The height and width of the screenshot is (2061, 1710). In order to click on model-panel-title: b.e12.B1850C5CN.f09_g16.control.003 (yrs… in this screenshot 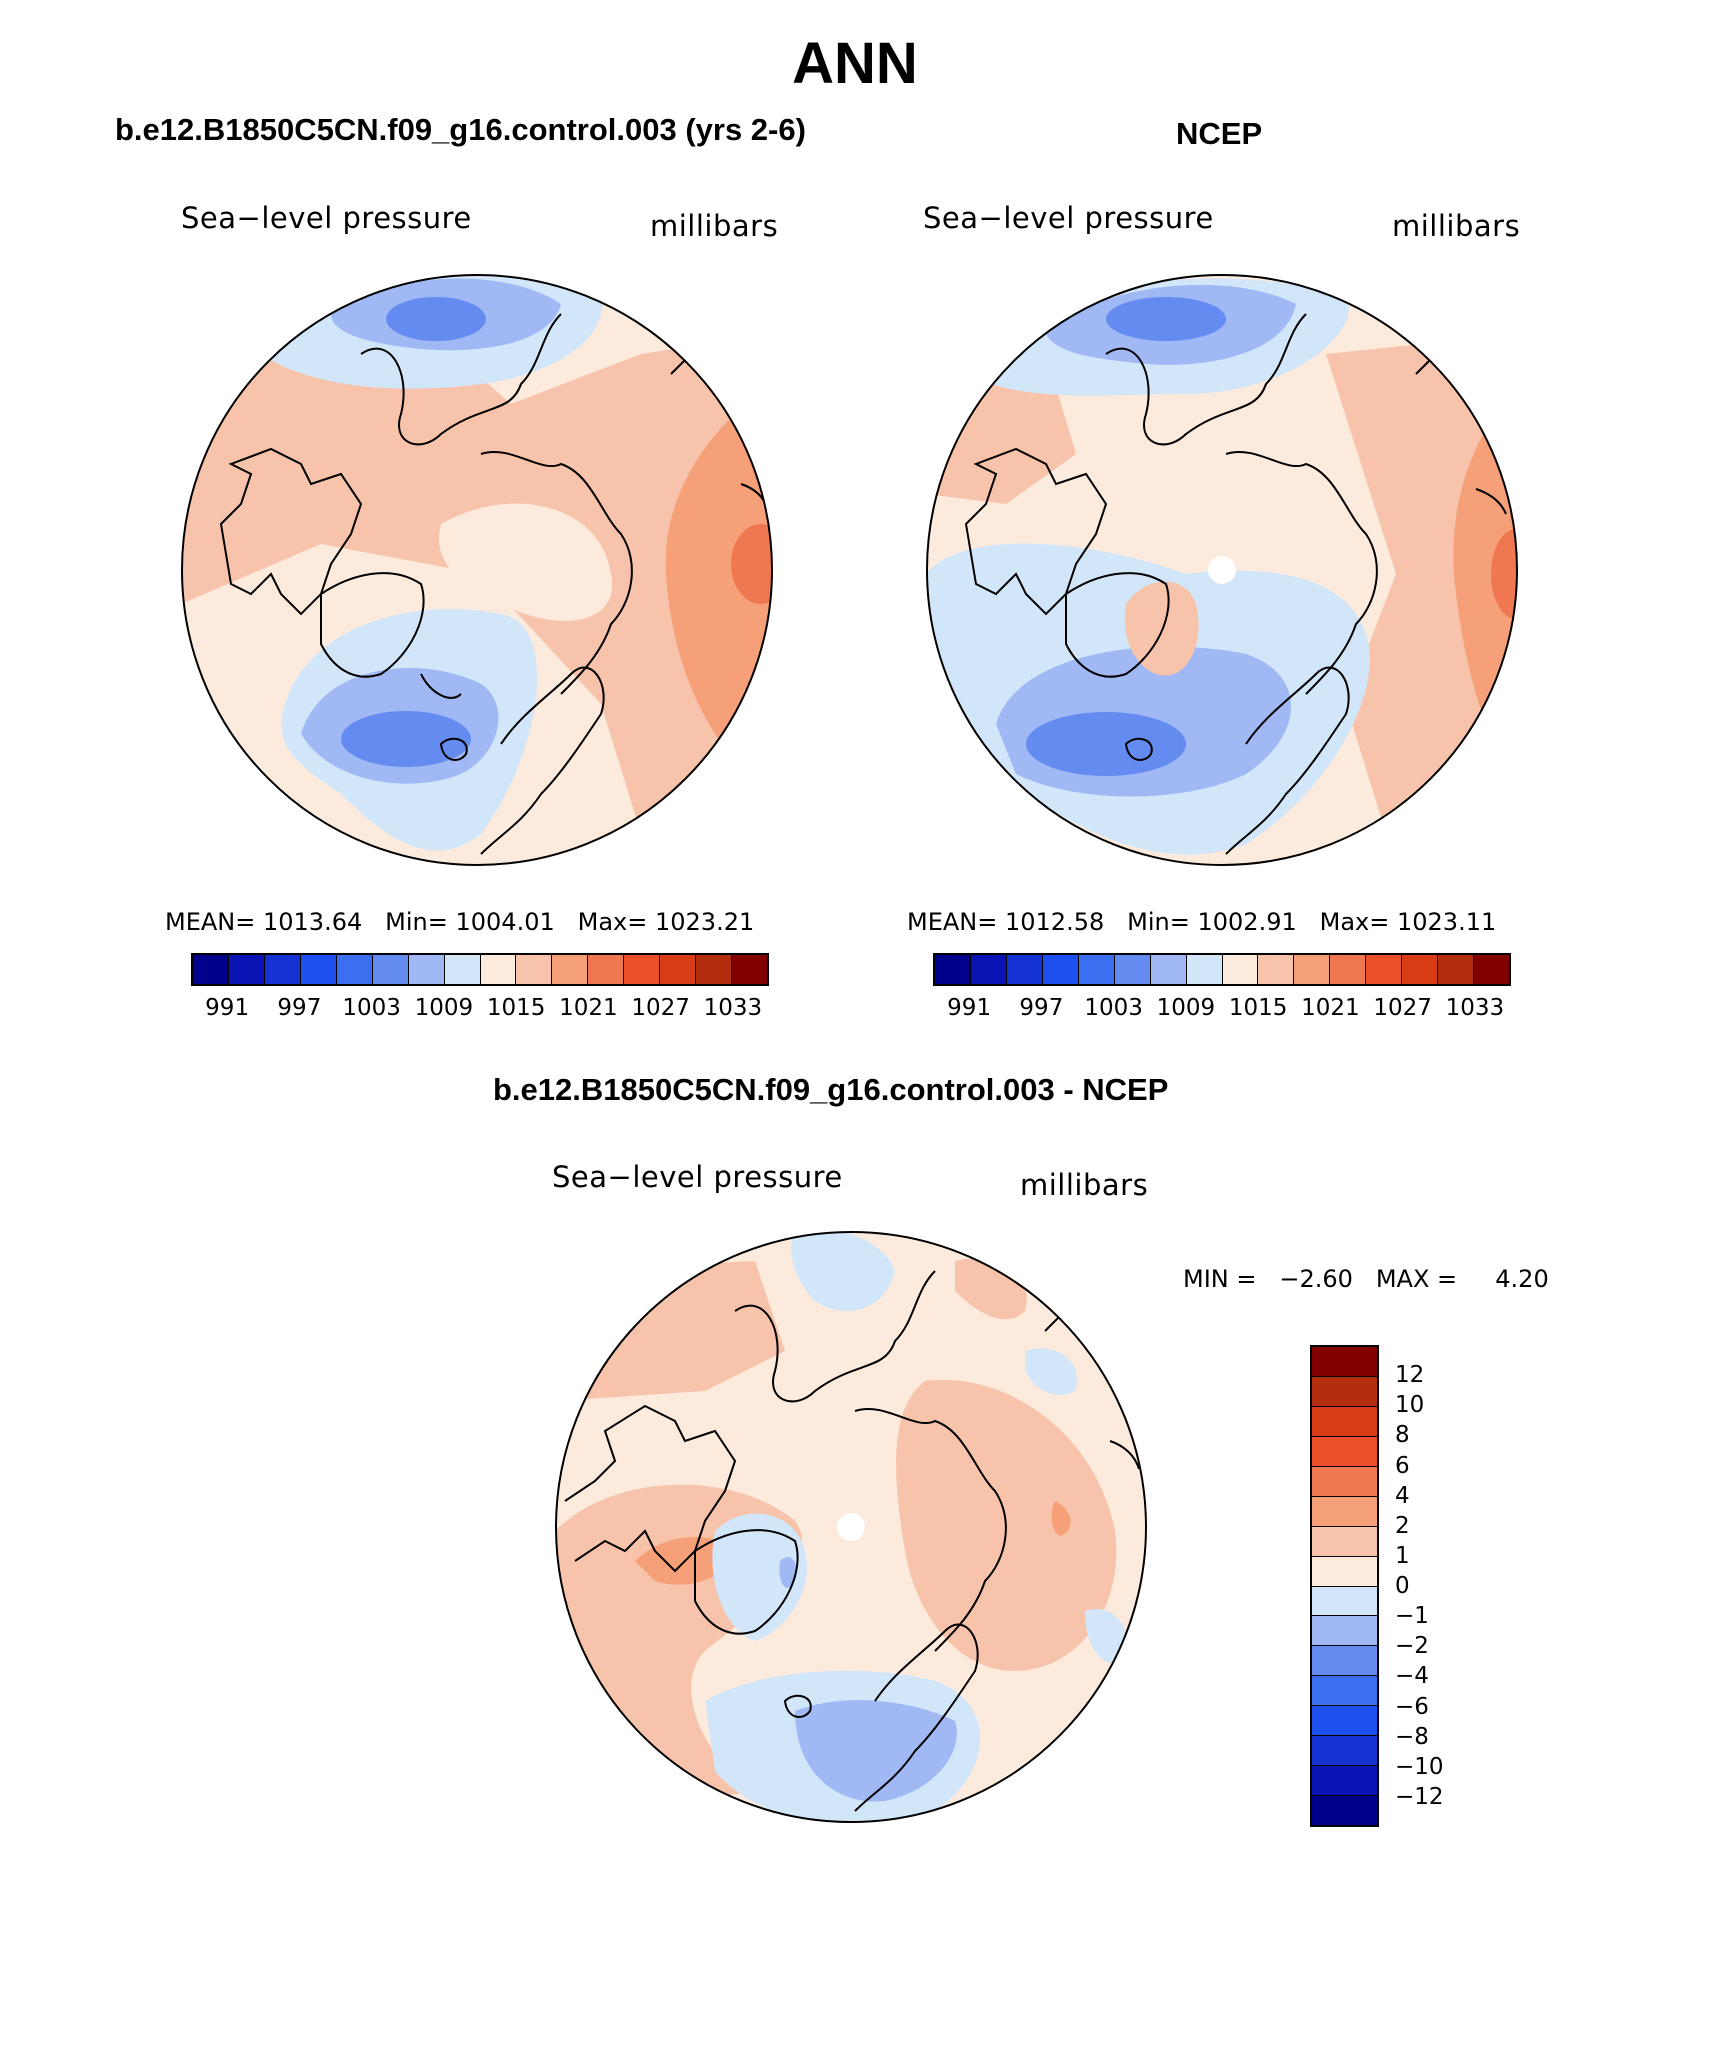, I will do `click(460, 129)`.